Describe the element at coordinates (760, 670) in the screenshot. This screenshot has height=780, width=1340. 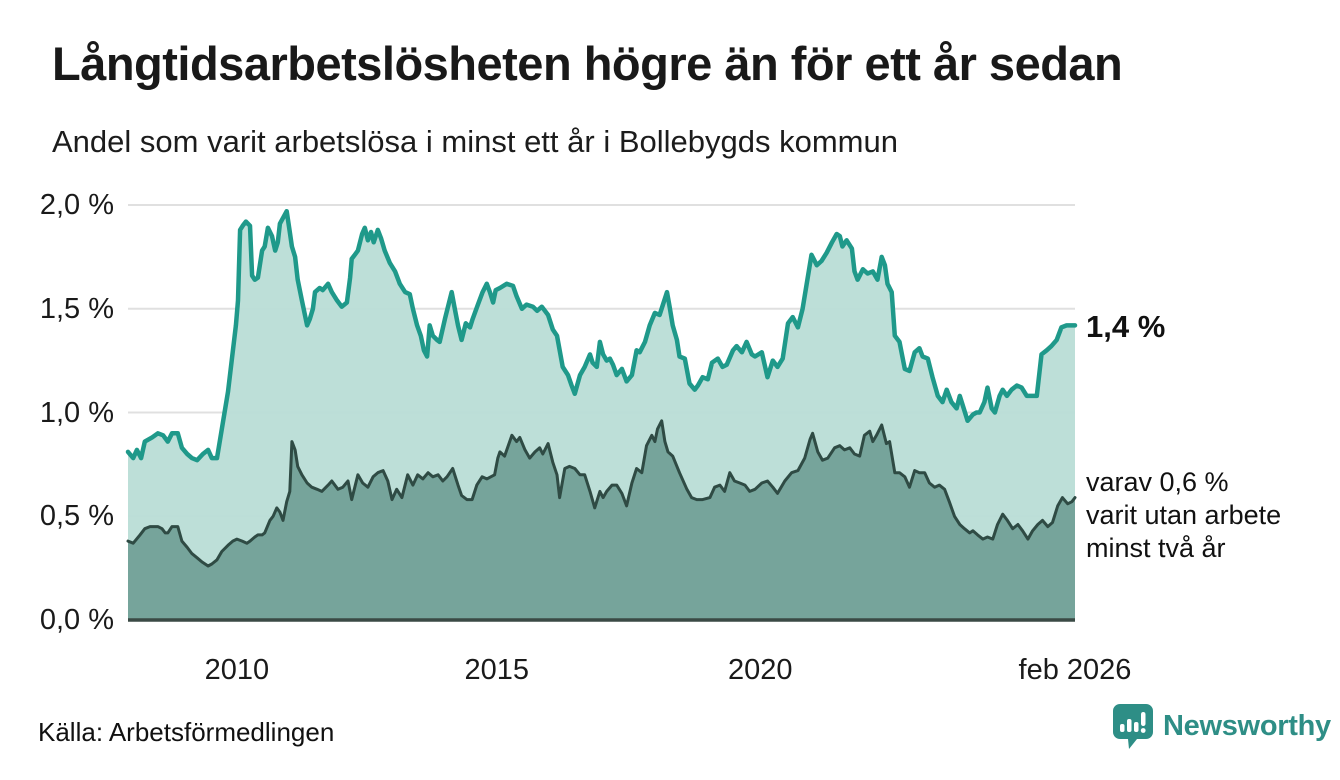
I see `x-tick-label: 2020` at that location.